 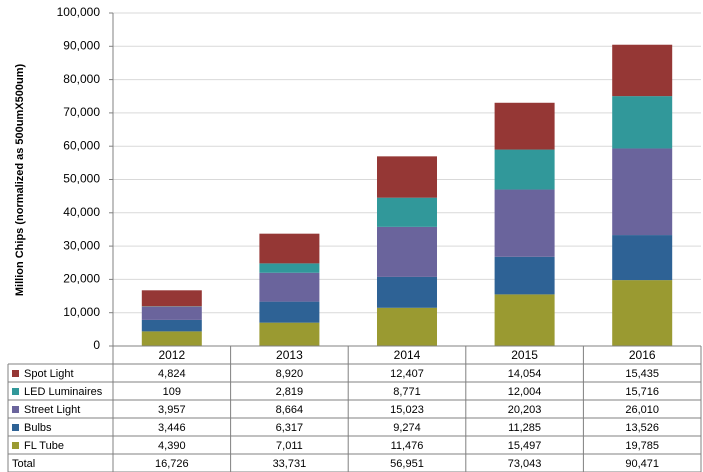 What do you see at coordinates (81, 179) in the screenshot?
I see `y-tick-label: 50,000` at bounding box center [81, 179].